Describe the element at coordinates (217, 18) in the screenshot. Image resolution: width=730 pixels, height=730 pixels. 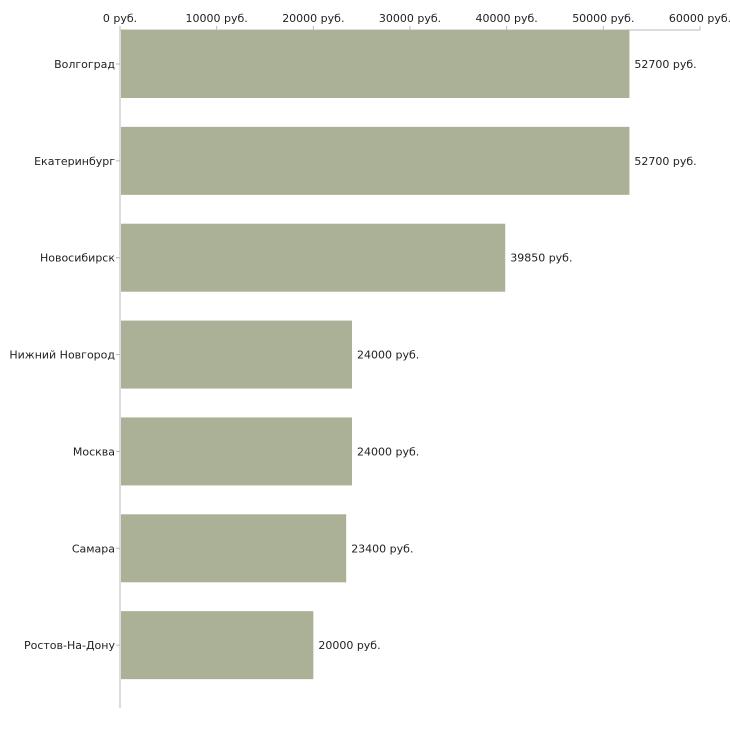
I see `x-tick-label: 10000 руб.` at that location.